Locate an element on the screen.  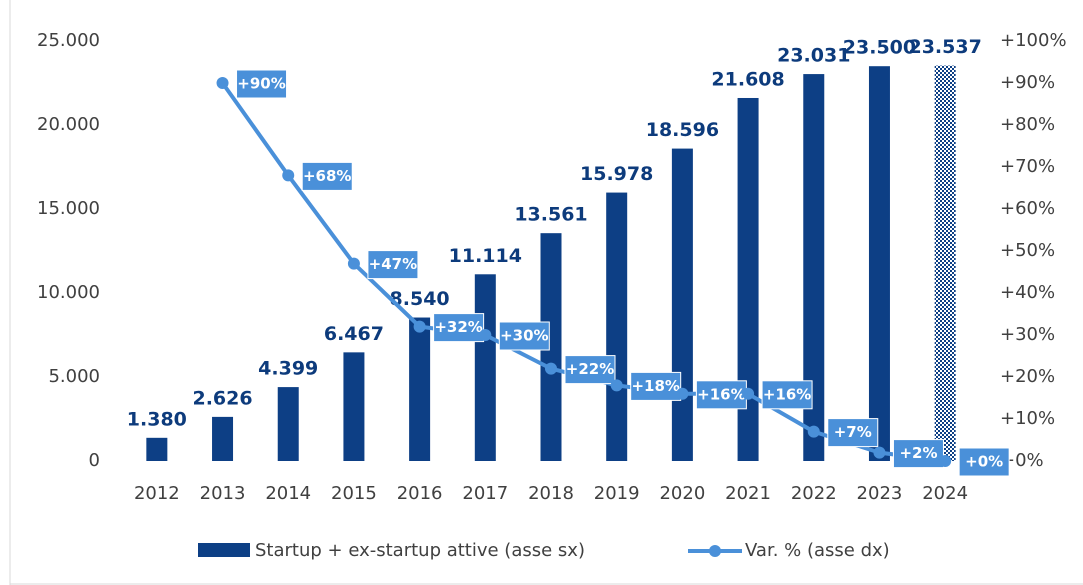
x-tick-label: 2024 is located at coordinates (945, 493).